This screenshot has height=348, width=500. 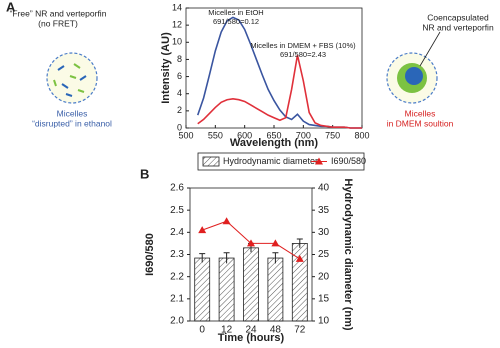 I want to click on panel-letter: A, so click(x=11, y=7).